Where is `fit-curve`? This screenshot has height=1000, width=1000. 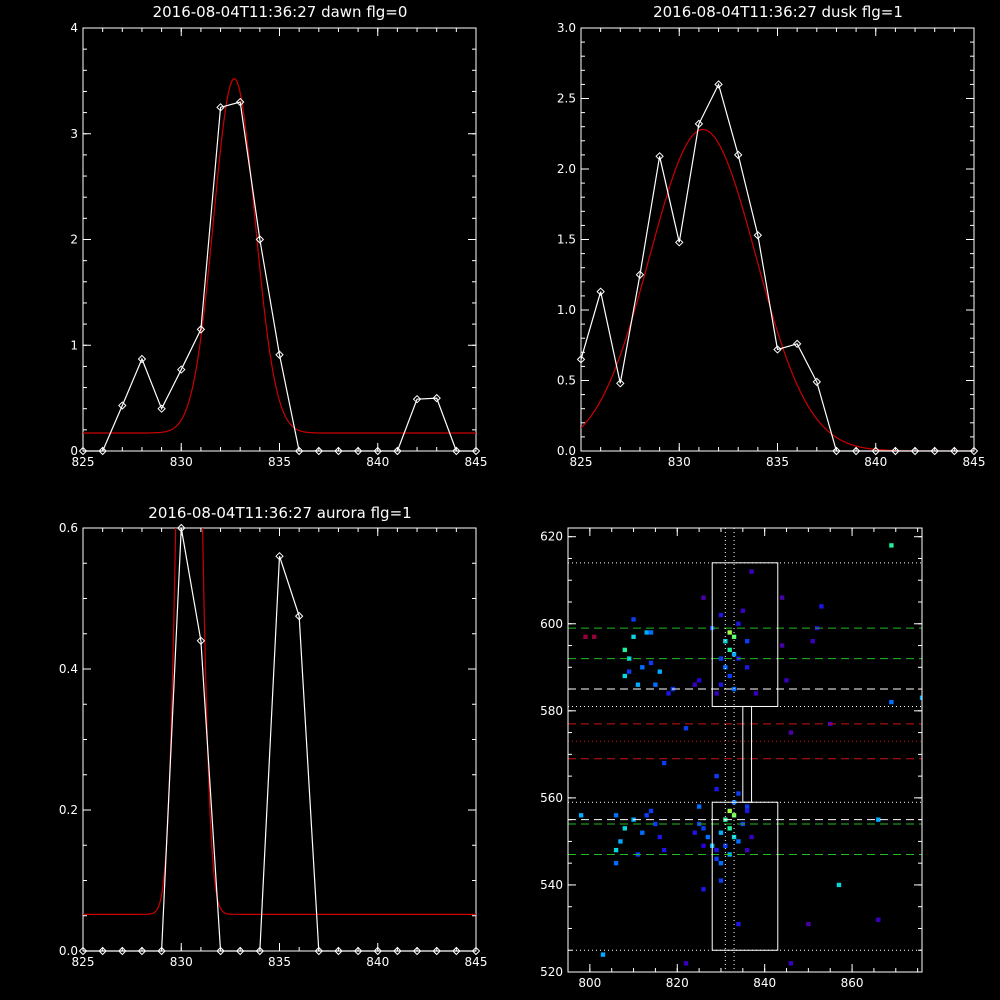 fit-curve is located at coordinates (279, 256).